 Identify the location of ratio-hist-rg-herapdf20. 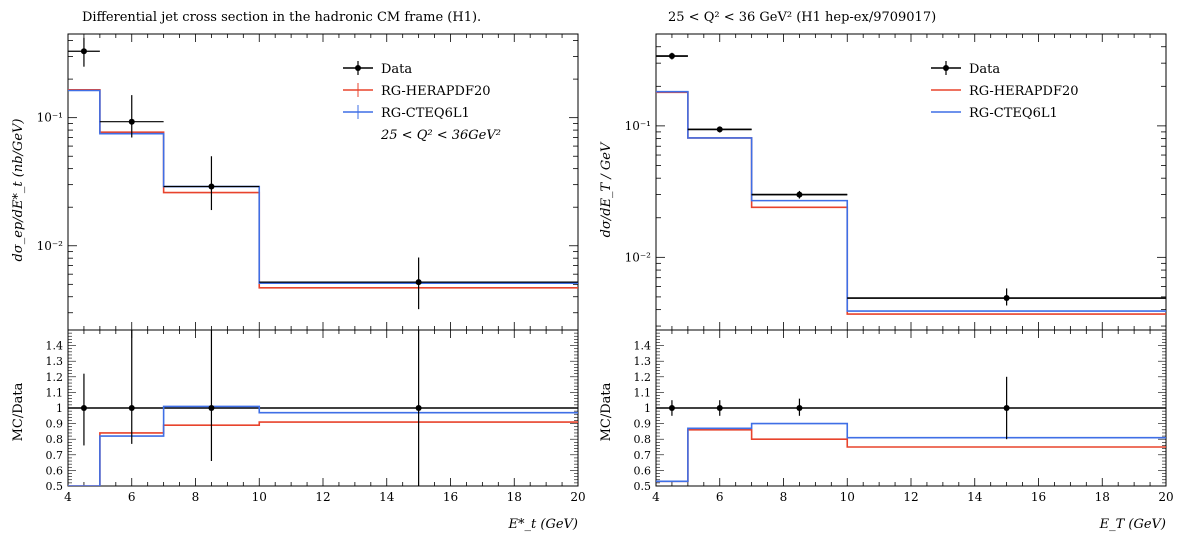
(323, 453).